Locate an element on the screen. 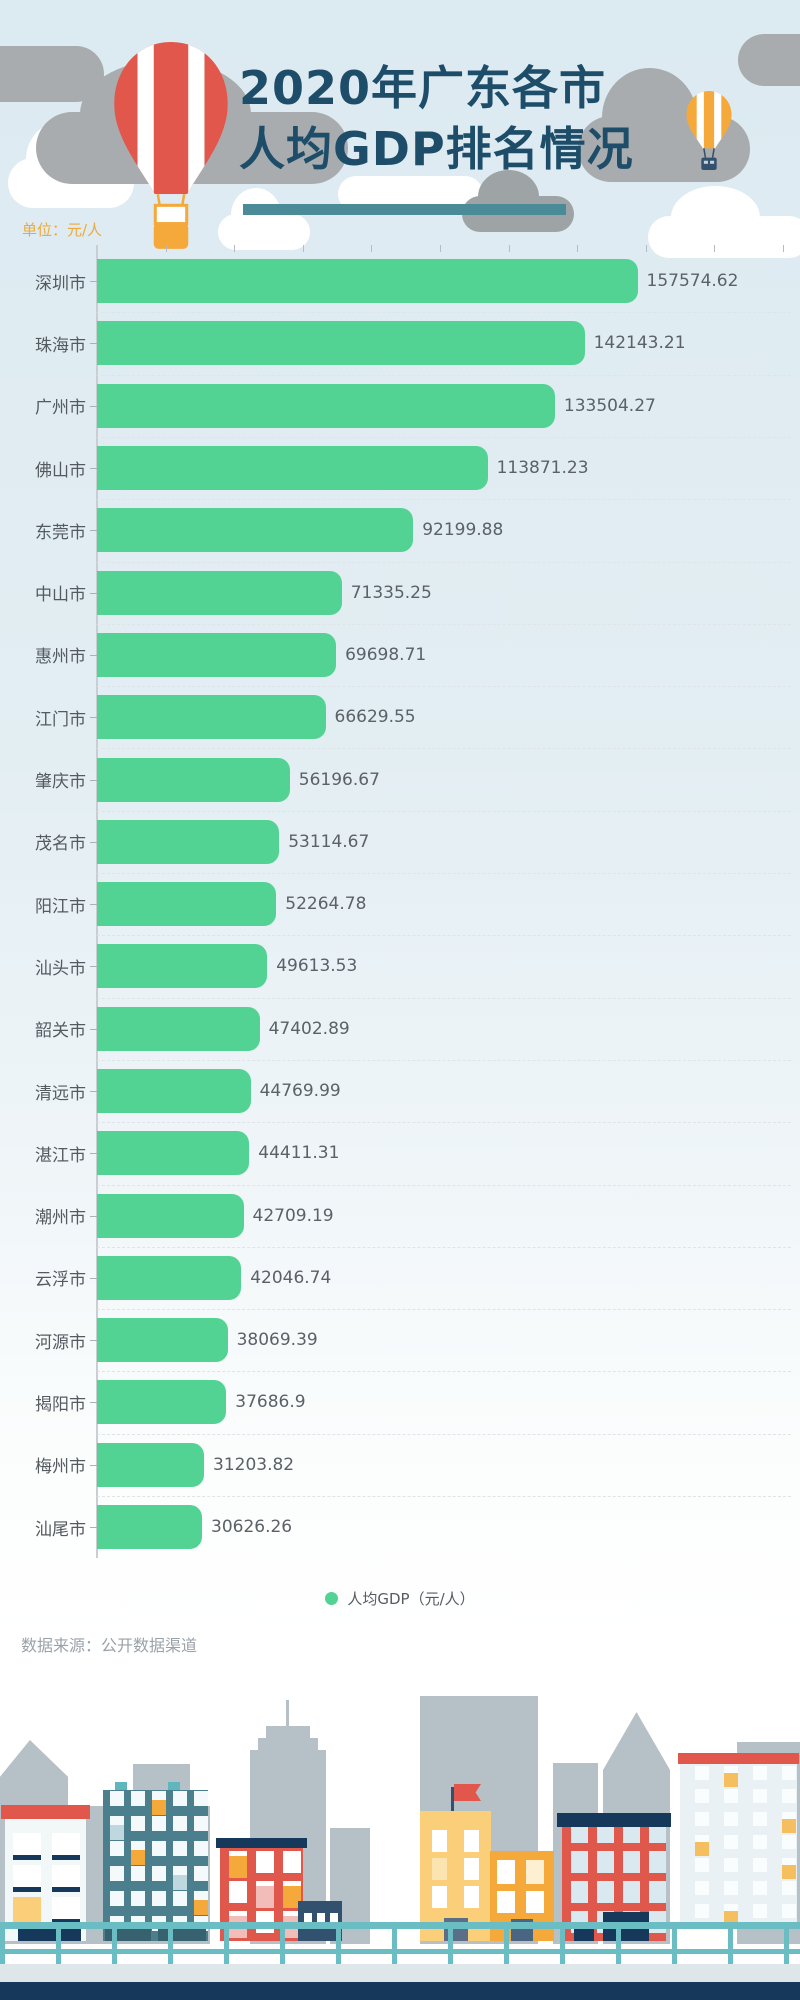 This screenshot has height=2000, width=800. bottom-band is located at coordinates (400, 1991).